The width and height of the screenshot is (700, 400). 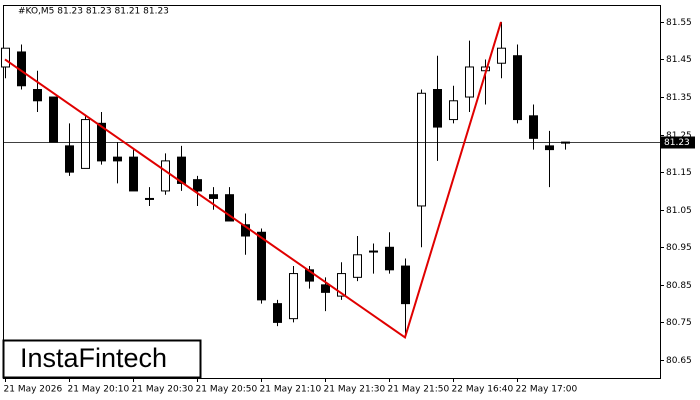 I want to click on y-tick-label: 81.55, so click(x=679, y=23).